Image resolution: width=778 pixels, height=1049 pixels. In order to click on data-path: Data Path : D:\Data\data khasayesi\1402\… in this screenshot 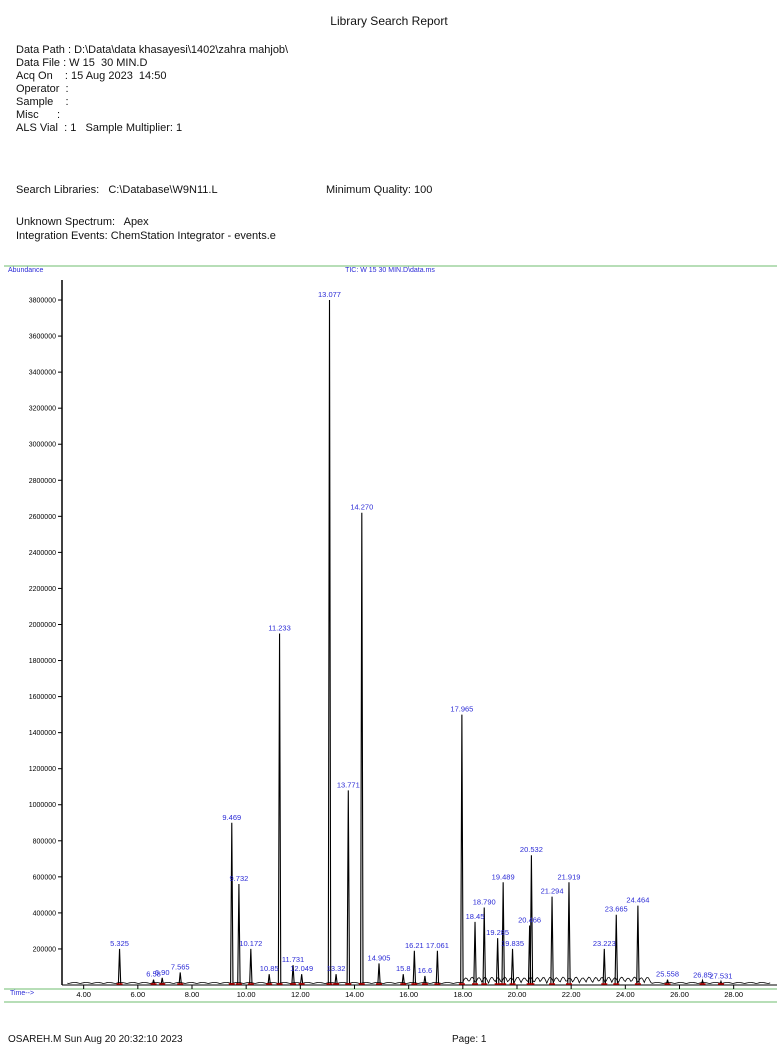, I will do `click(152, 50)`.